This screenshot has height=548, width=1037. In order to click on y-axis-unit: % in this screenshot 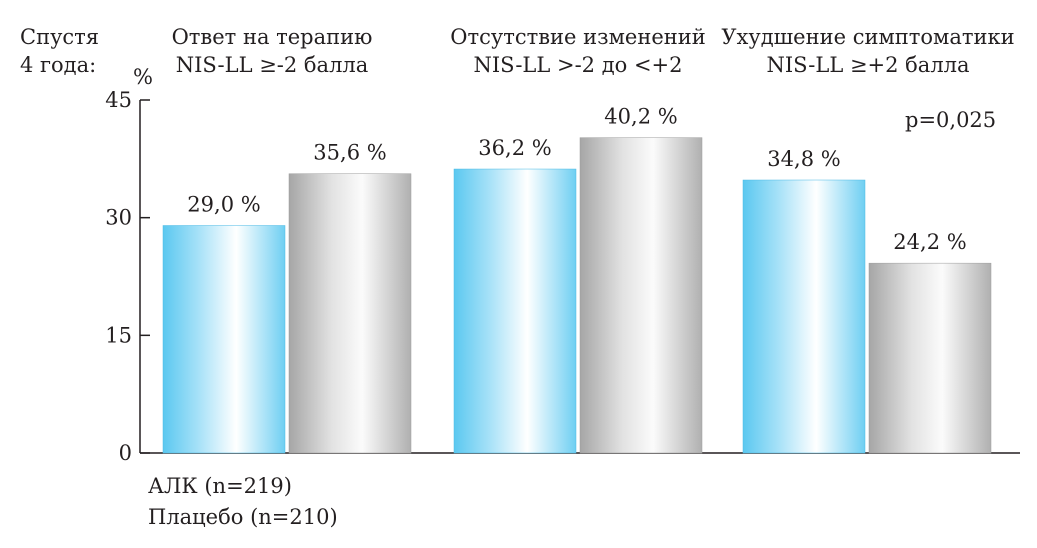, I will do `click(143, 77)`.